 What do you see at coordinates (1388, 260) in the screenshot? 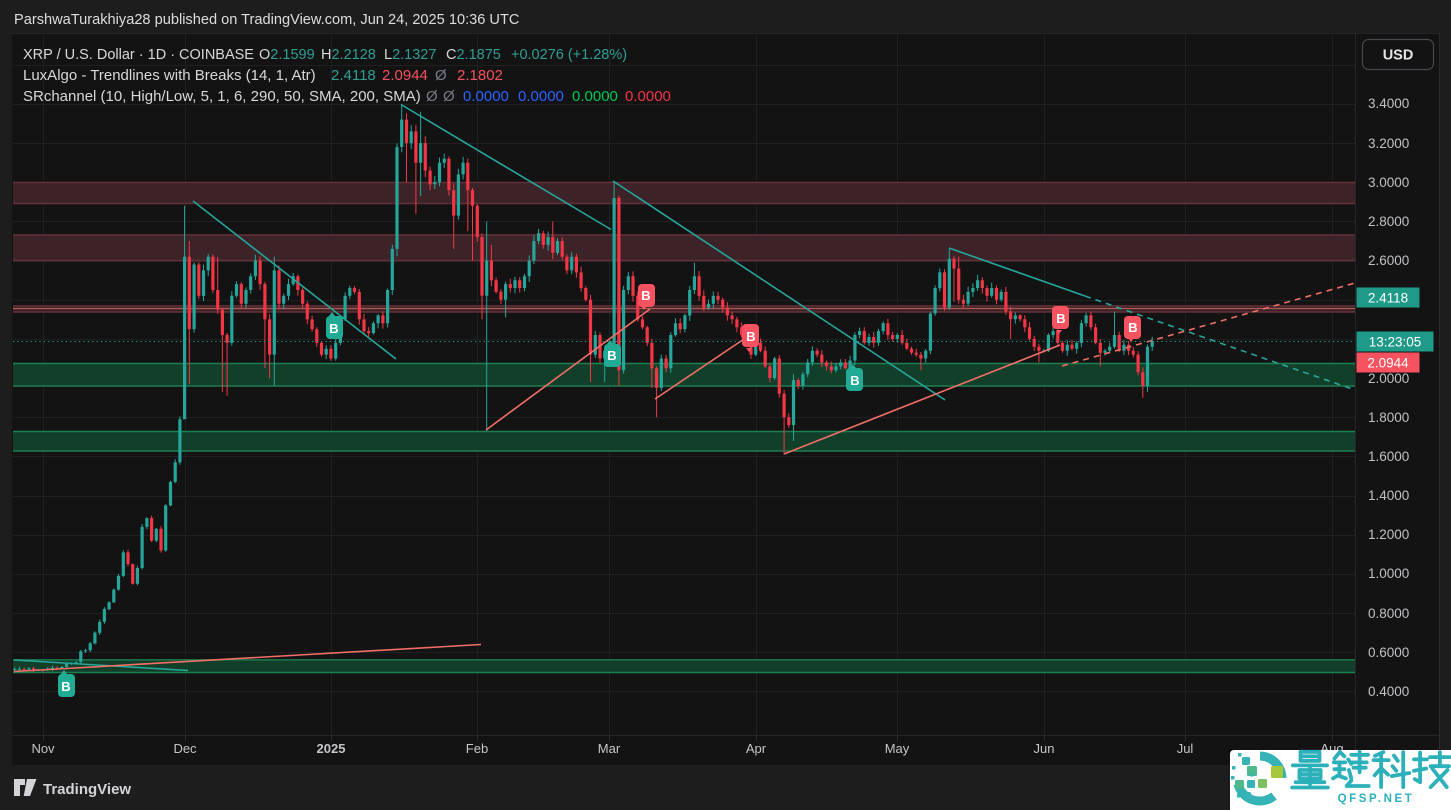
I see `svg-text: 2.6000` at bounding box center [1388, 260].